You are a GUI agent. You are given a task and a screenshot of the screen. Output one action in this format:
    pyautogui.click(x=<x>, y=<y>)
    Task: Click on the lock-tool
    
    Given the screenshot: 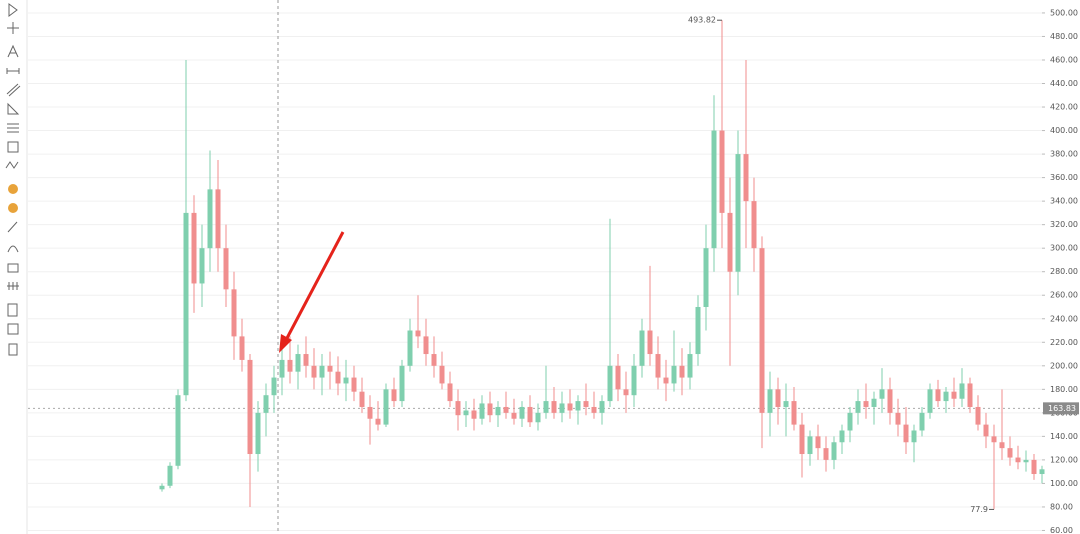 What is the action you would take?
    pyautogui.click(x=13, y=268)
    